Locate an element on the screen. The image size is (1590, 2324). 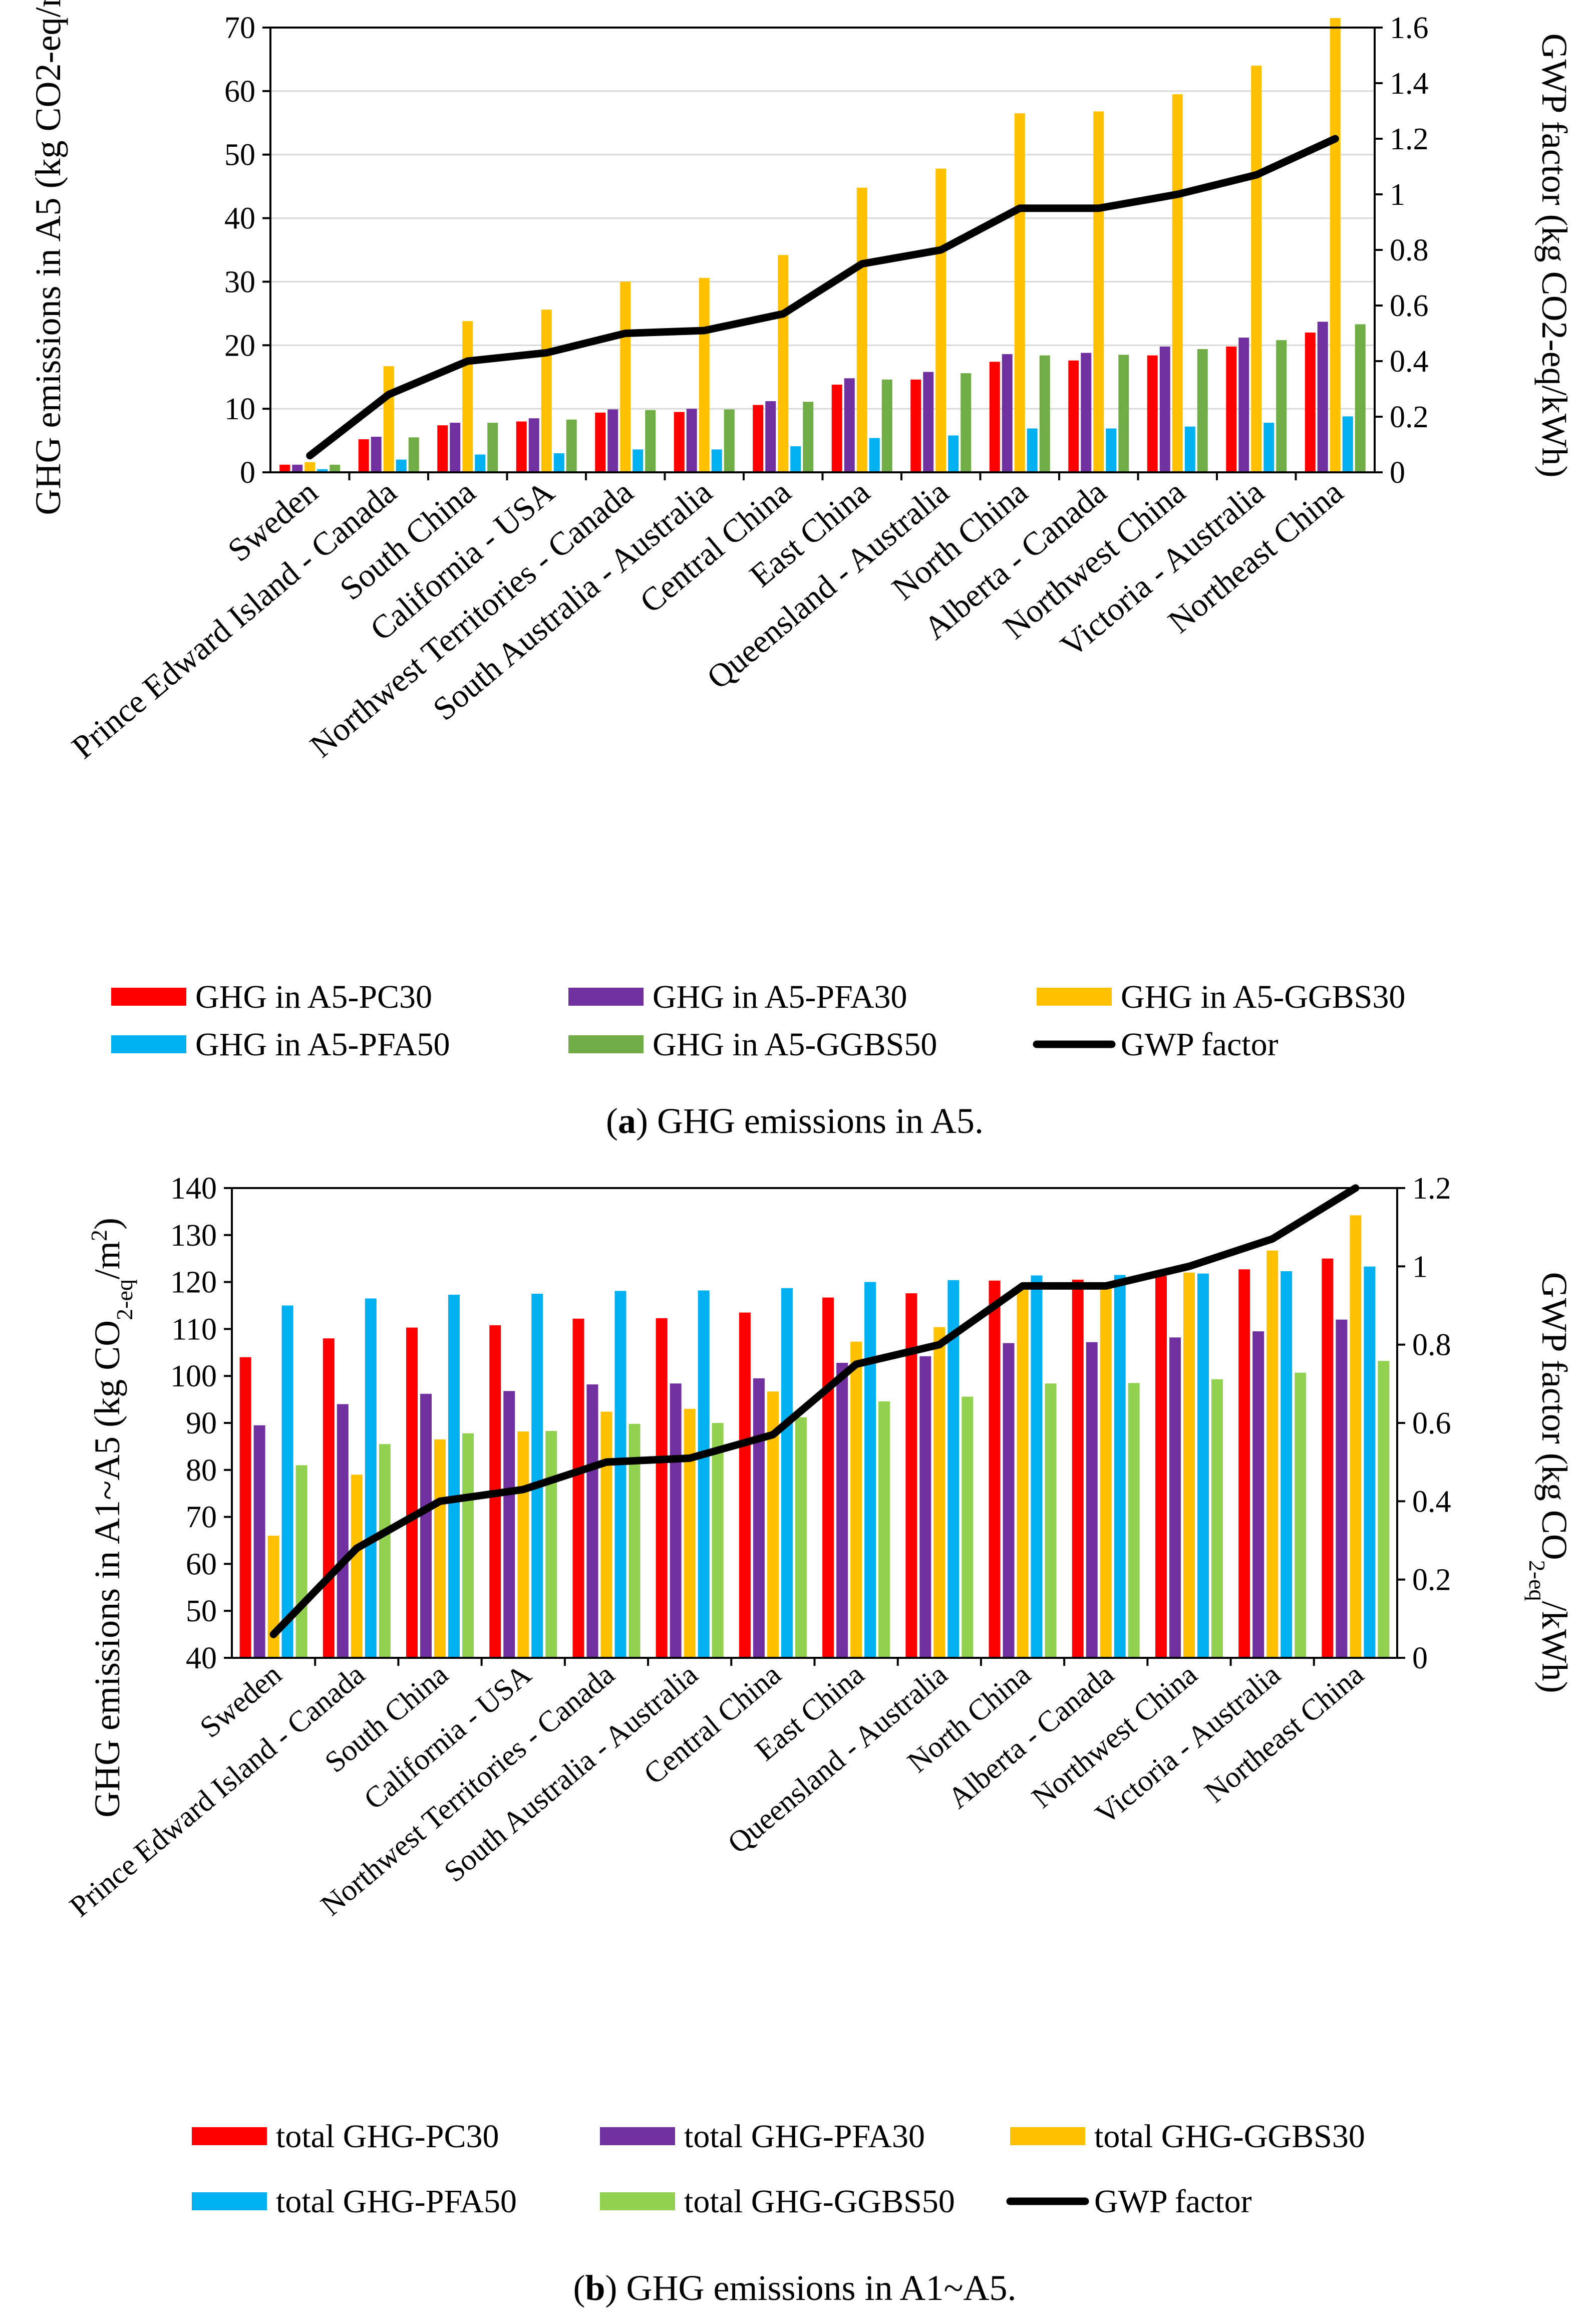
a-gridlines is located at coordinates (822, 218).